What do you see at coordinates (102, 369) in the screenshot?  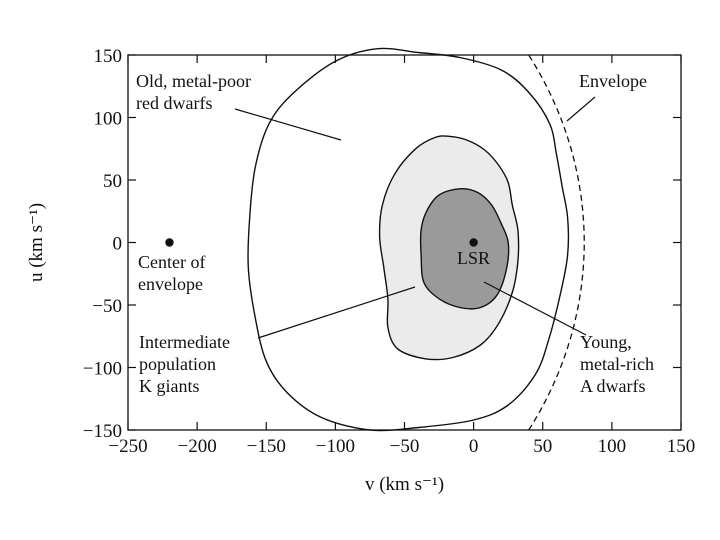 I see `y-tick-label: −100` at bounding box center [102, 369].